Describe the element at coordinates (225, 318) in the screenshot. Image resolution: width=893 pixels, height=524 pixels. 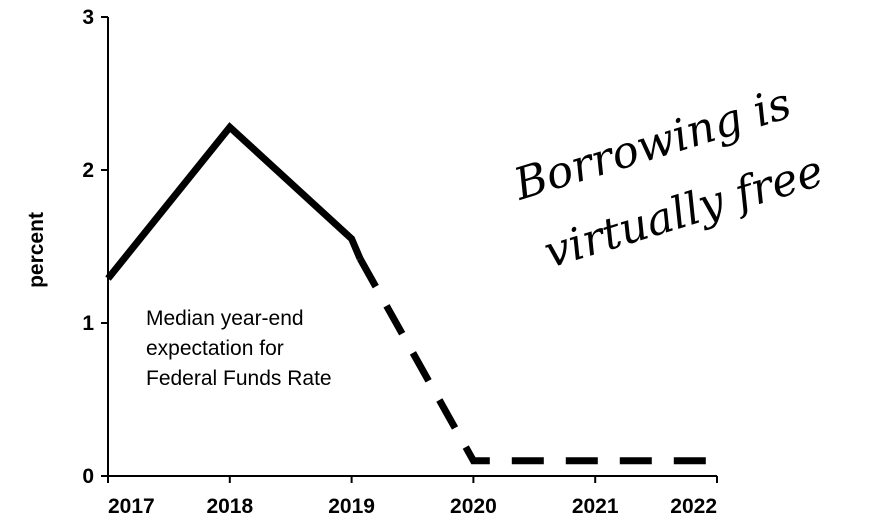
I see `annotation-line-1: Median year-end` at that location.